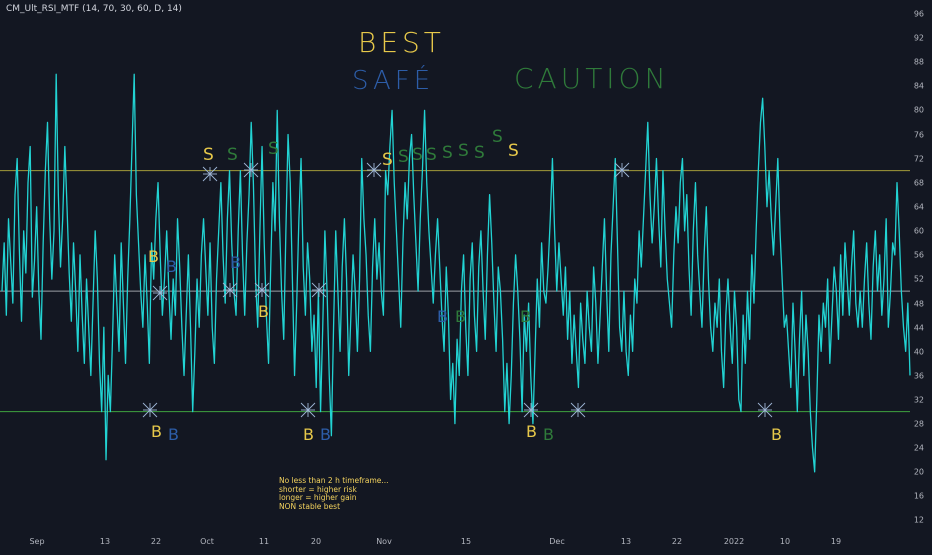 The image size is (932, 555). Describe the element at coordinates (918, 159) in the screenshot. I see `y-tick-label: 72` at that location.